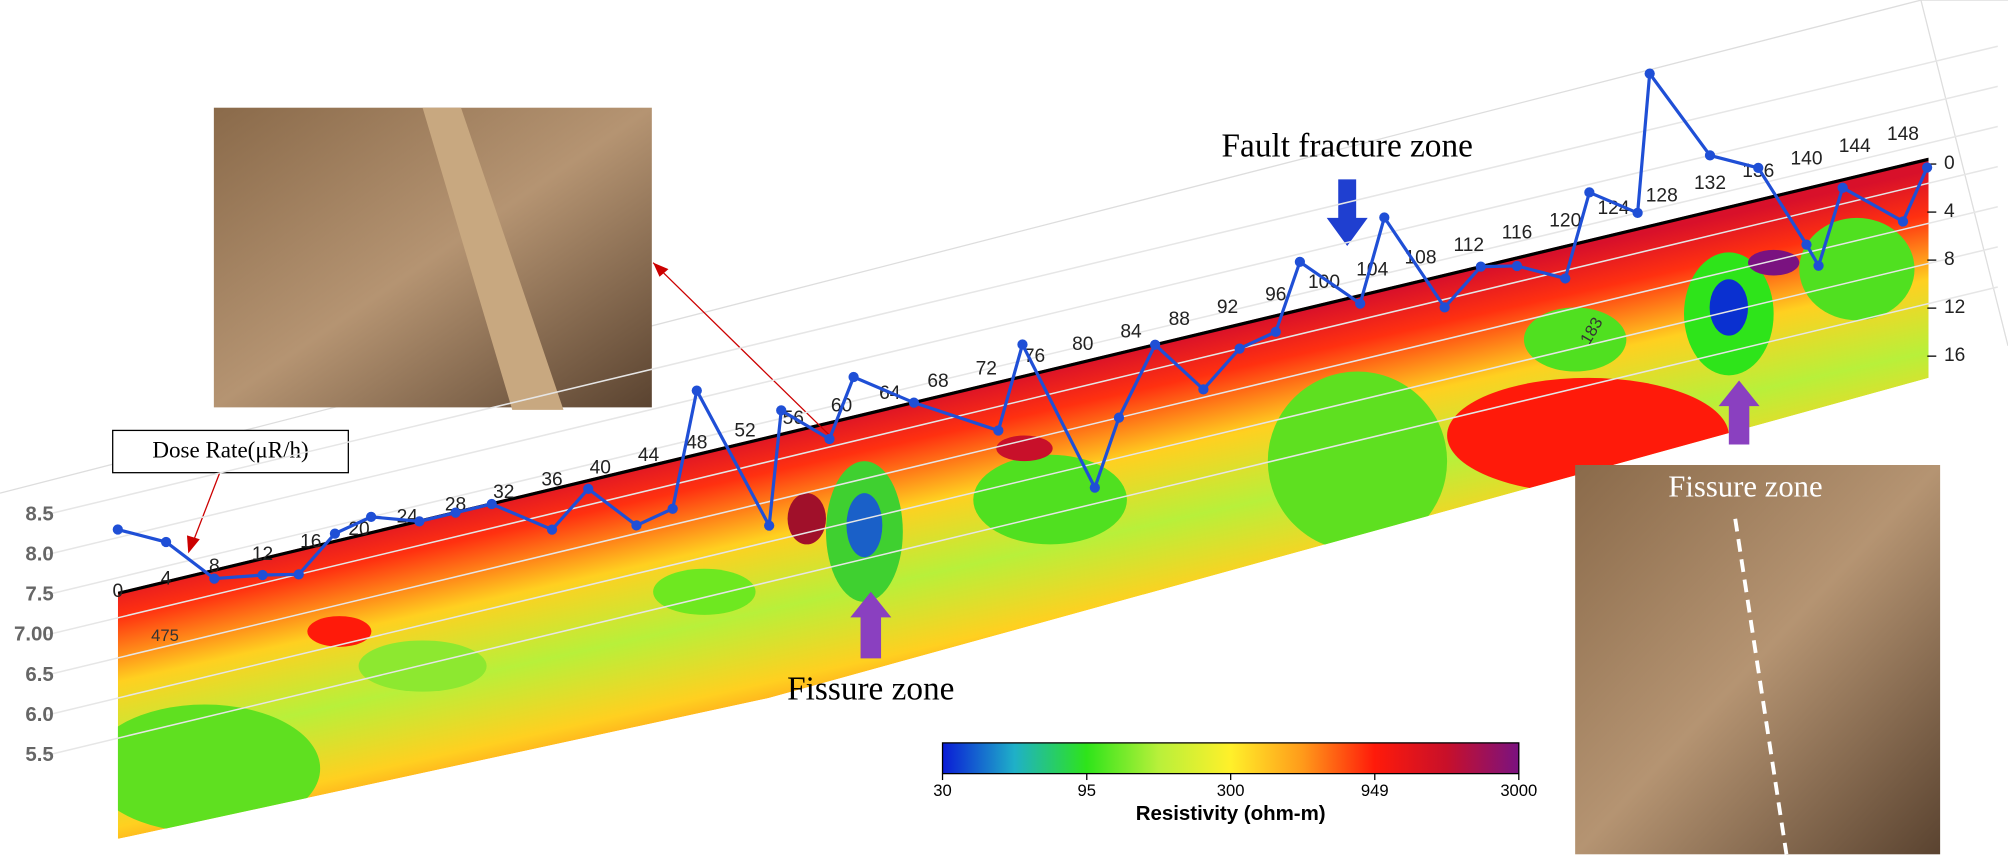  Describe the element at coordinates (986, 369) in the screenshot. I see `x-tick-label: 72` at that location.